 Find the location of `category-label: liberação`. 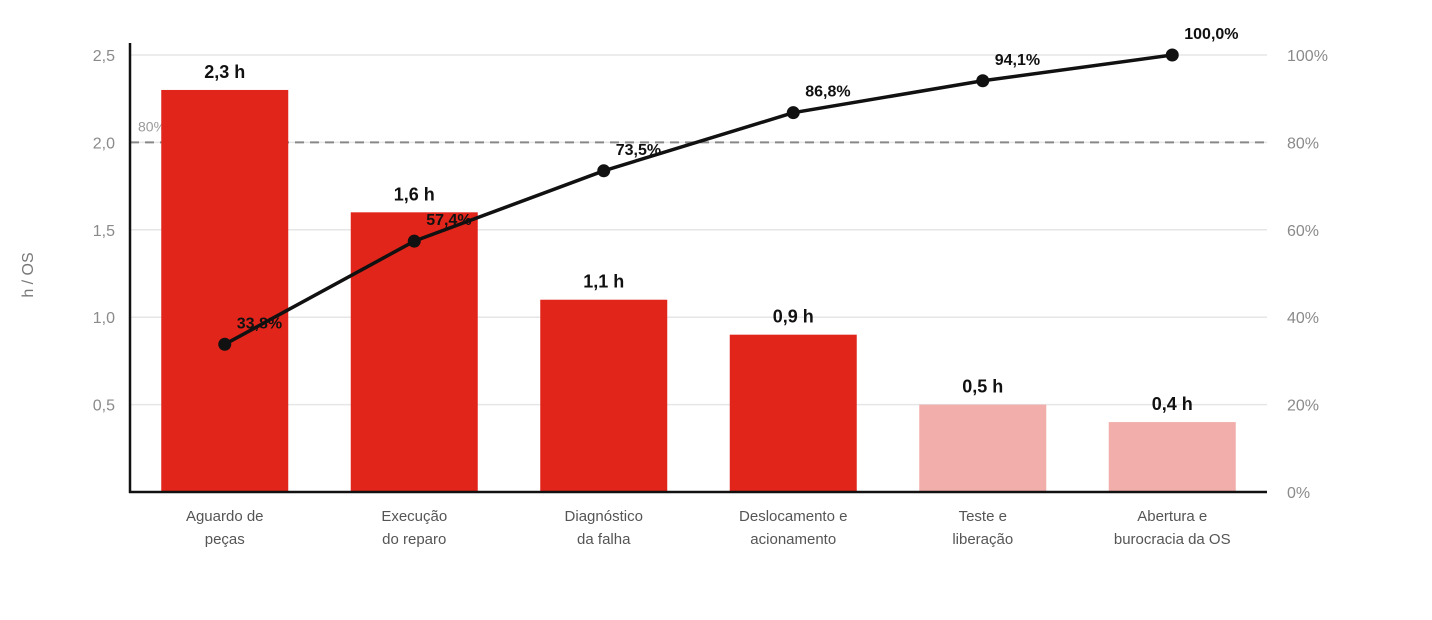

category-label: liberação is located at coordinates (982, 539).